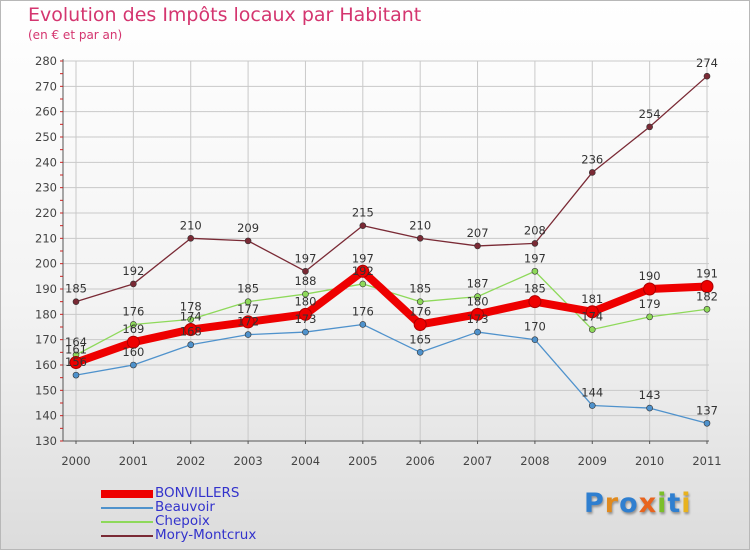 The image size is (750, 550). Describe the element at coordinates (362, 461) in the screenshot. I see `x-tick-label: 2005` at that location.